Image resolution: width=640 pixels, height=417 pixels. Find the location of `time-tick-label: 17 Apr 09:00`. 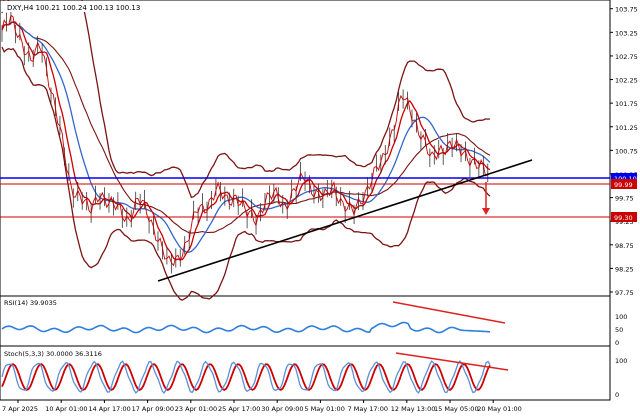

time-tick-label: 17 Apr 09:00 is located at coordinates (153, 409).